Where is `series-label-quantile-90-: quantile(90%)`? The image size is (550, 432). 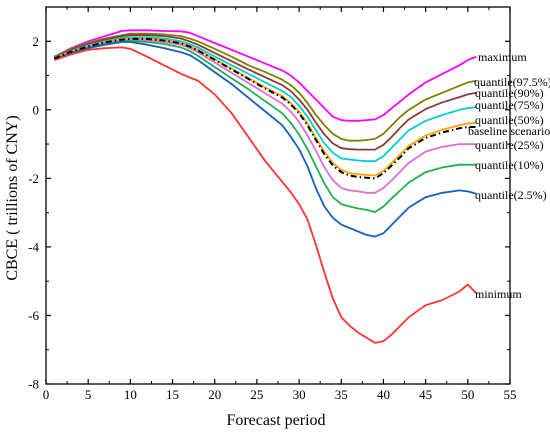
series-label-quantile-90-: quantile(90%) is located at coordinates (509, 93).